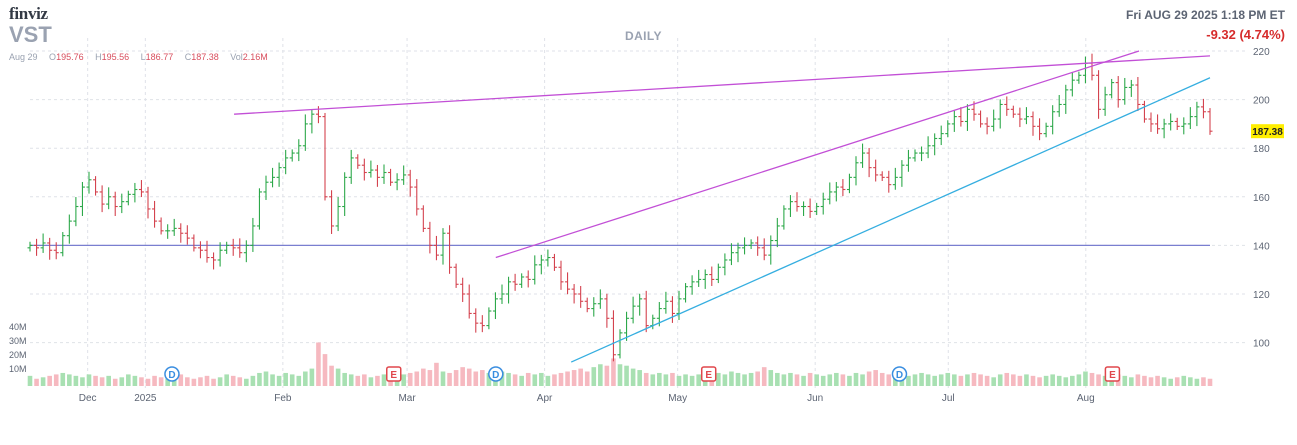  What do you see at coordinates (53, 57) in the screenshot?
I see `open-label: O` at bounding box center [53, 57].